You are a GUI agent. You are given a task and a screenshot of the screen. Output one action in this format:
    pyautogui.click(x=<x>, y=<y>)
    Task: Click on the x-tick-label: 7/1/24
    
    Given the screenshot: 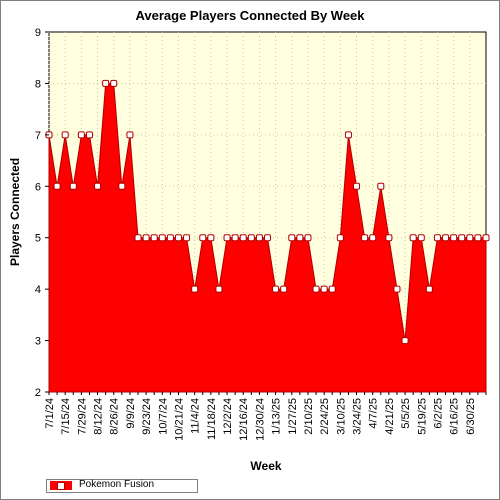 What is the action you would take?
    pyautogui.click(x=50, y=413)
    